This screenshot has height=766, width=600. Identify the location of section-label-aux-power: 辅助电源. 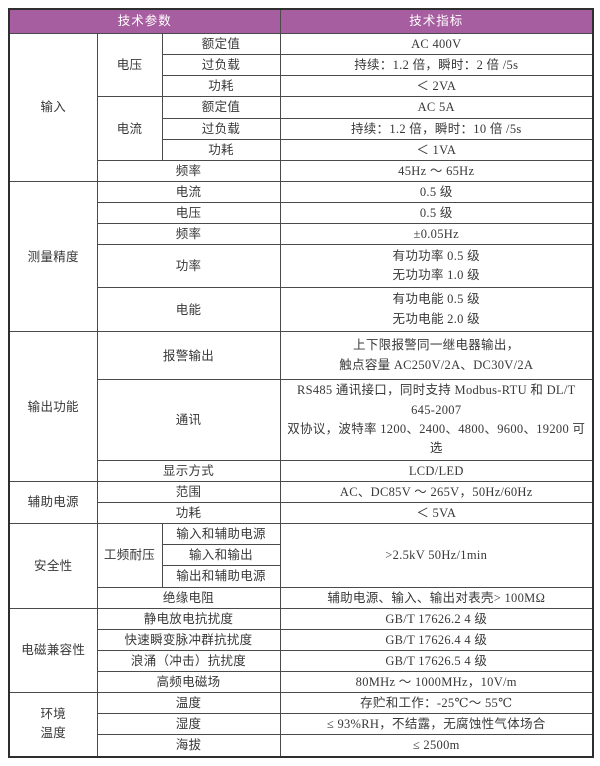
(53, 502).